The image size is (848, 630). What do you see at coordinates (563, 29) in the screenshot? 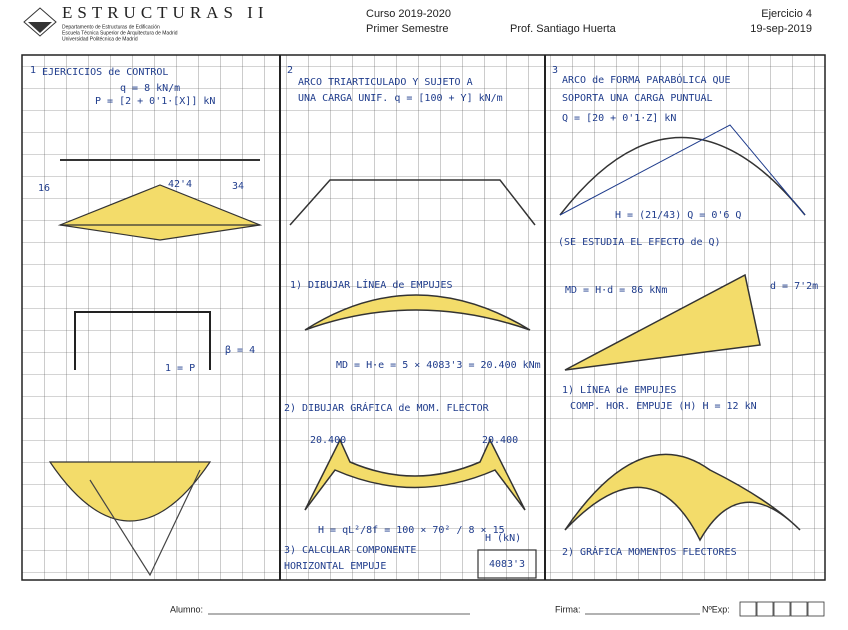
I see `professor: Prof. Santiago Huerta` at bounding box center [563, 29].